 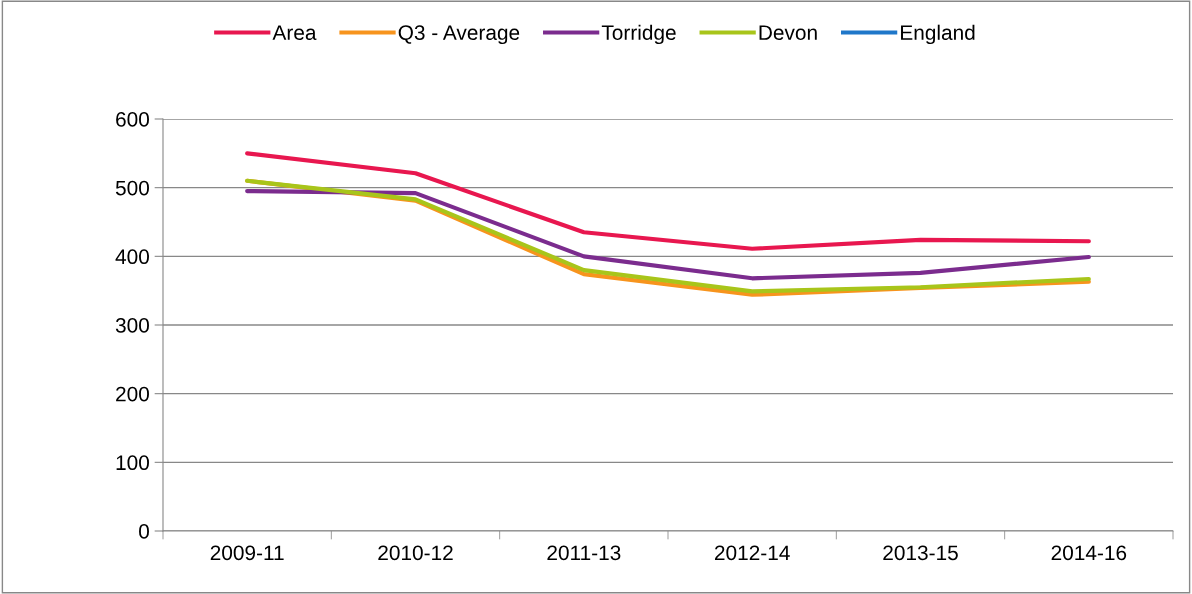 I want to click on legend-label: Area, so click(x=294, y=32).